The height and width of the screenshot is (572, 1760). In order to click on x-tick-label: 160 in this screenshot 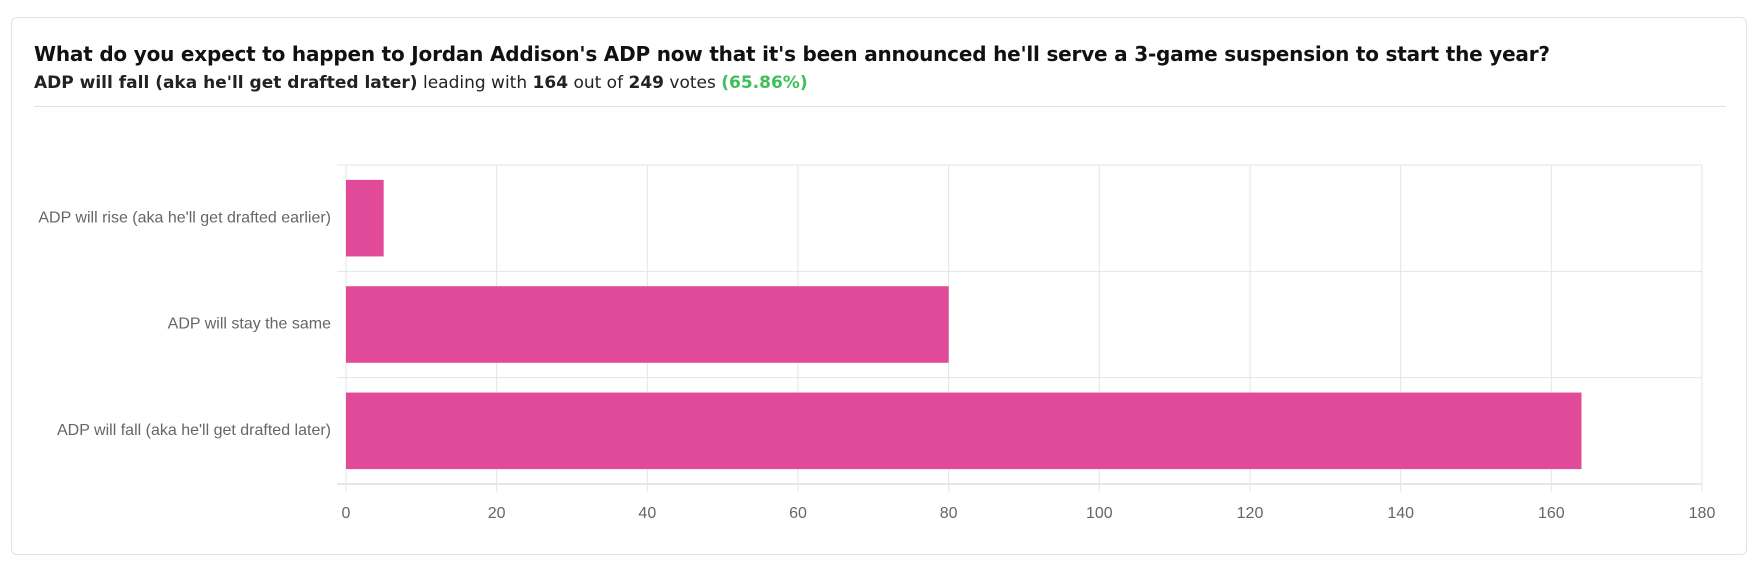, I will do `click(1551, 513)`.